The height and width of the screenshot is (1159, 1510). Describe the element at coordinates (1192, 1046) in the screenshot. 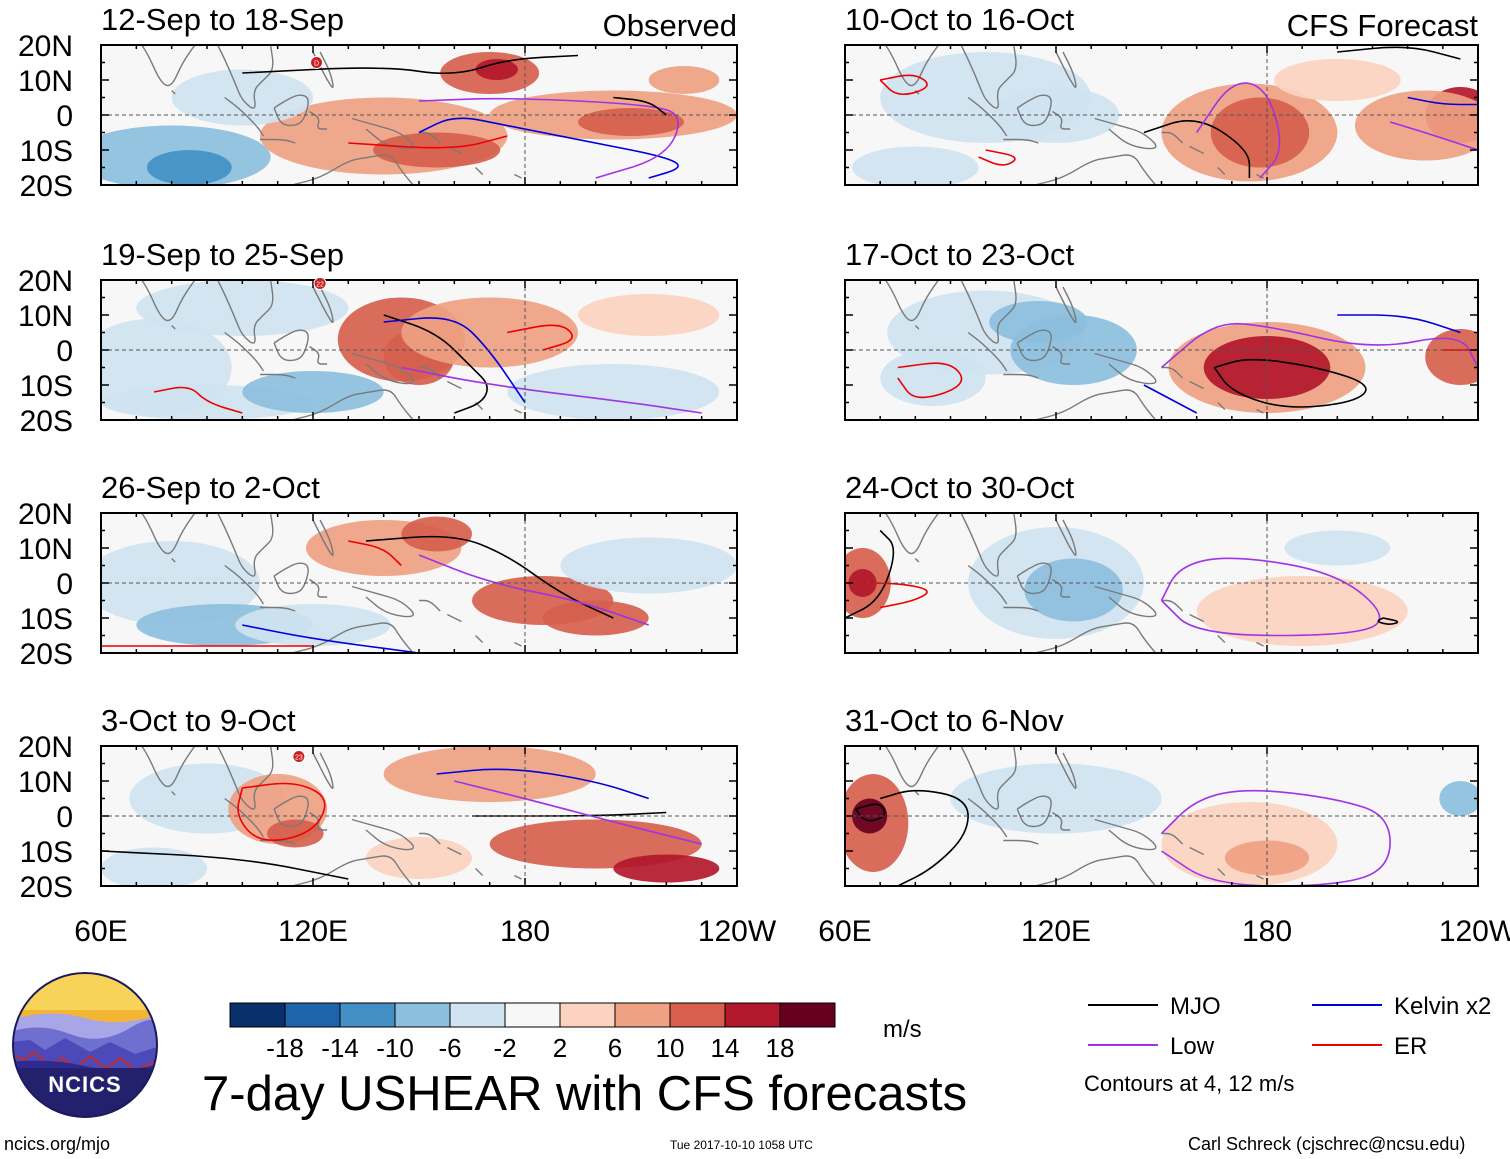

I see `legend-label: Low` at that location.